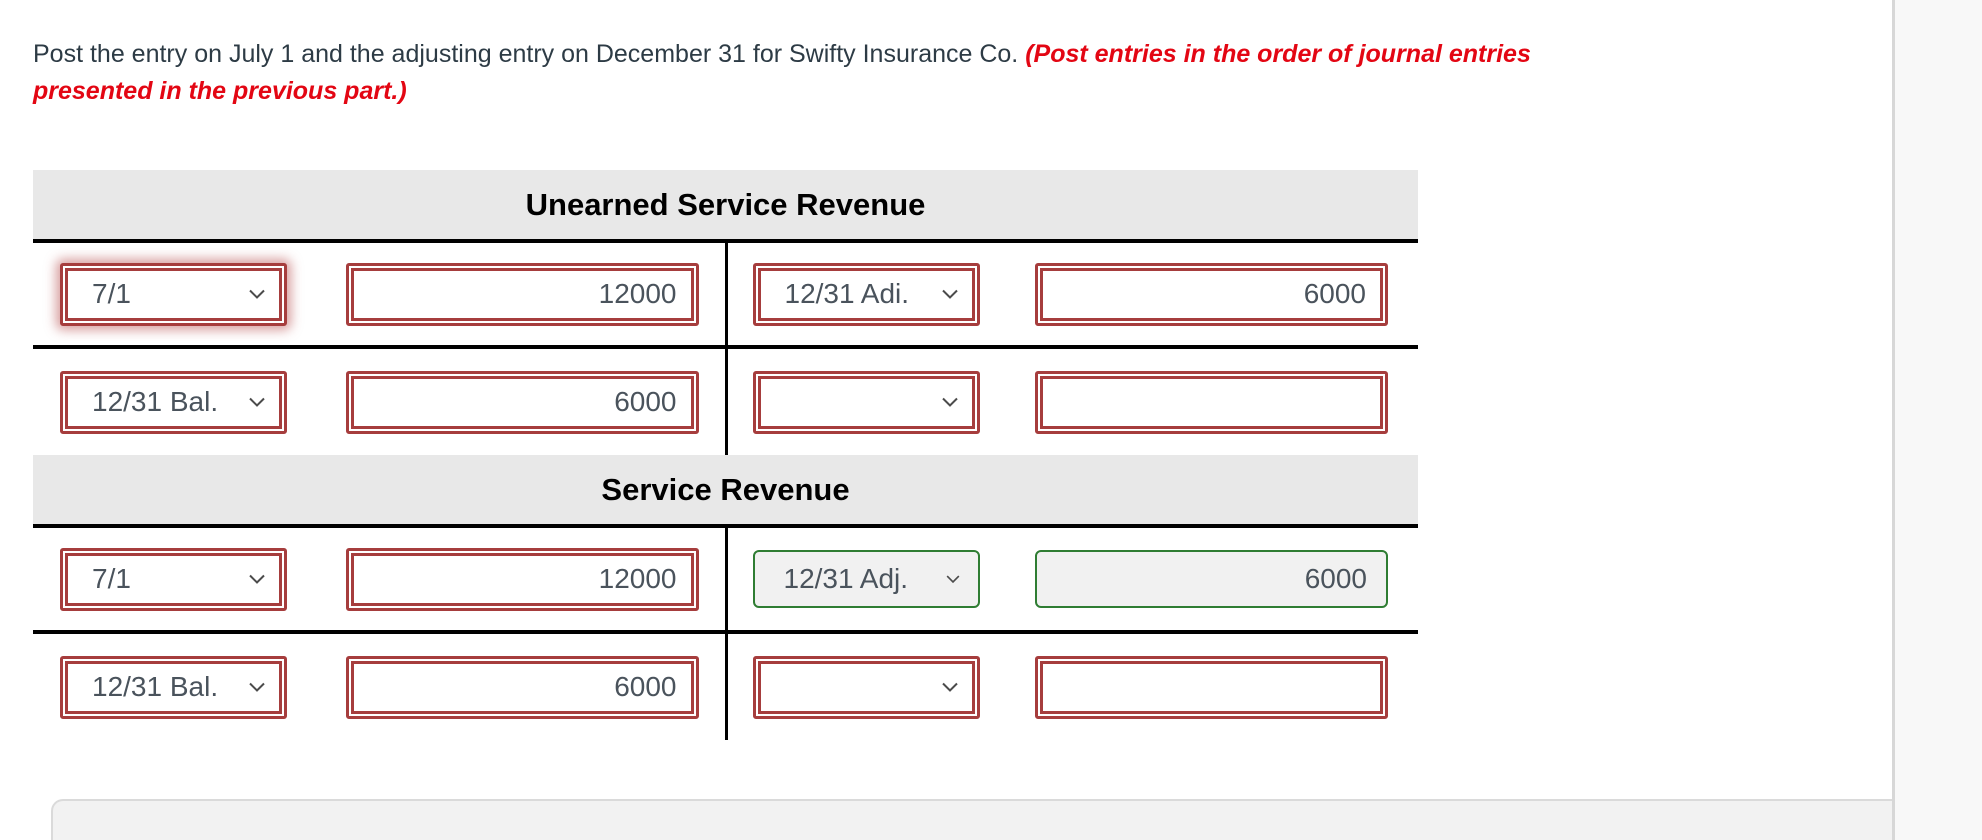 Image resolution: width=1982 pixels, height=840 pixels. I want to click on service-debit-2-date-dropdown: 12/31 Bal., so click(173, 687).